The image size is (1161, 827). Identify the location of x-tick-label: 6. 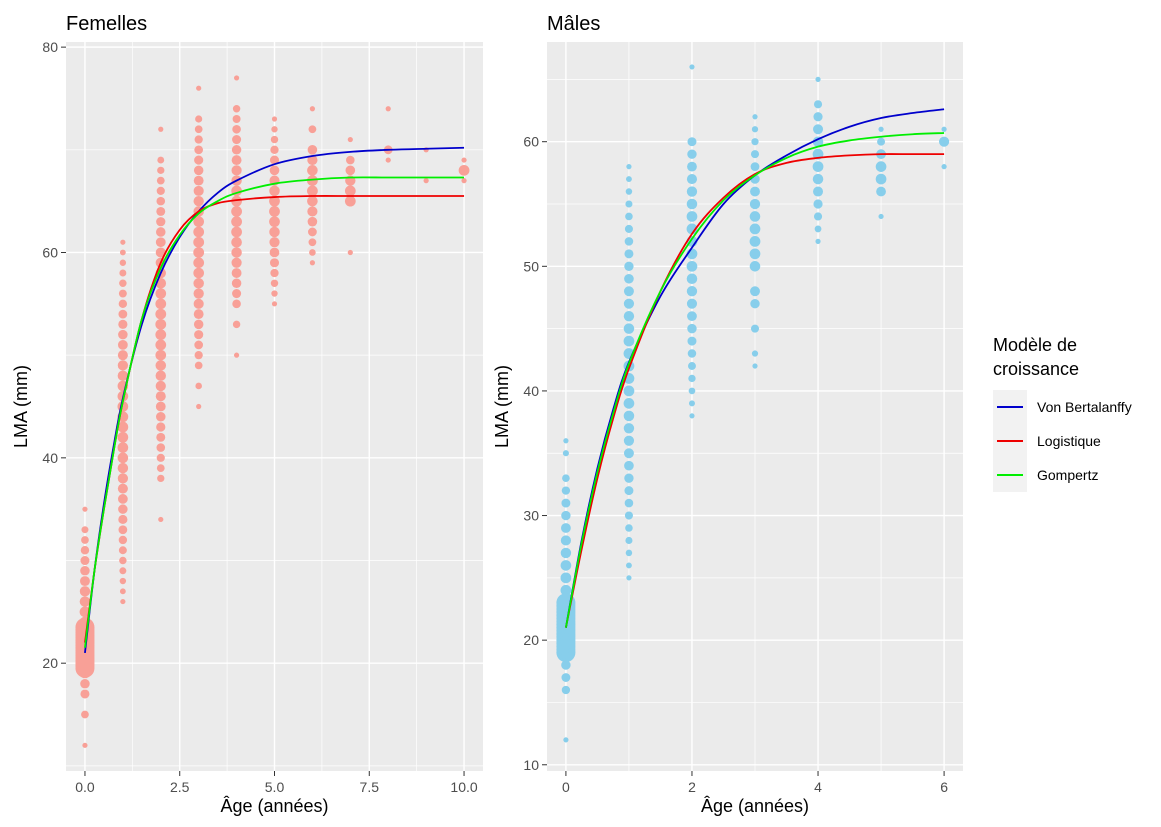
(944, 787).